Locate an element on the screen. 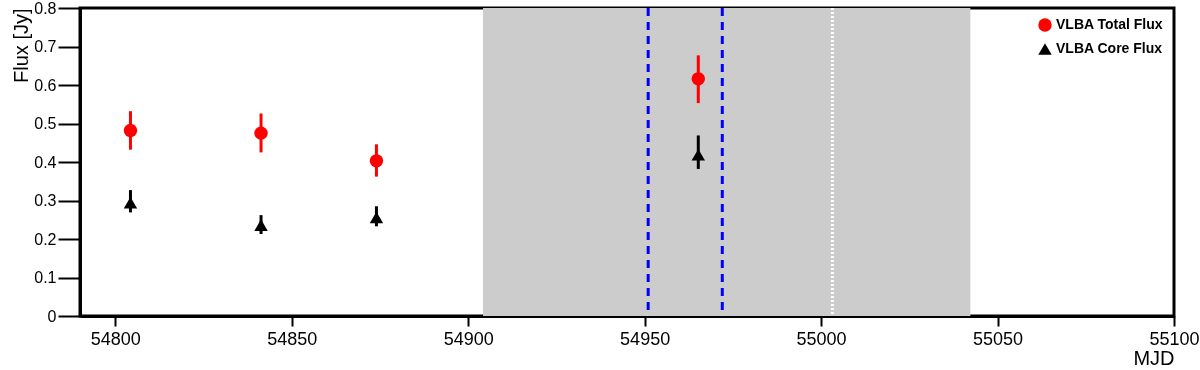 Image resolution: width=1200 pixels, height=370 pixels. y-axis-title: Flux [Jy] is located at coordinates (21, 45).